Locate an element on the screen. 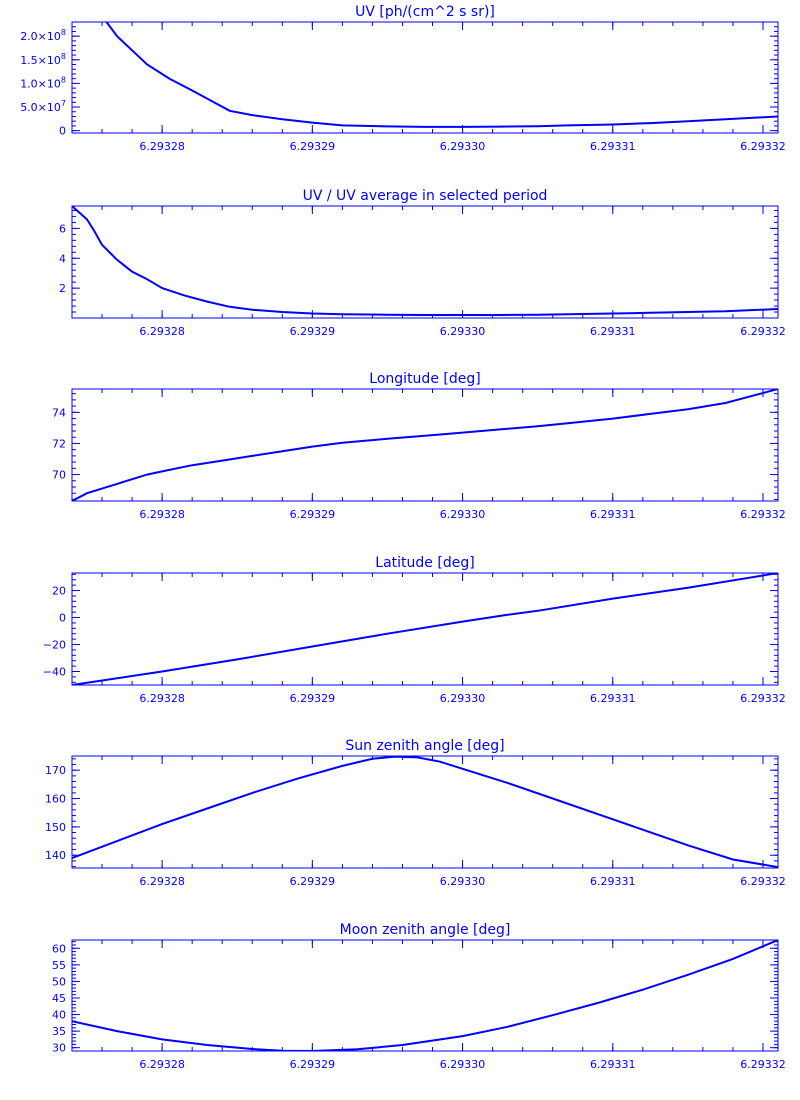 Image resolution: width=800 pixels, height=1100 pixels. y-tick-label: 45 is located at coordinates (59, 998).